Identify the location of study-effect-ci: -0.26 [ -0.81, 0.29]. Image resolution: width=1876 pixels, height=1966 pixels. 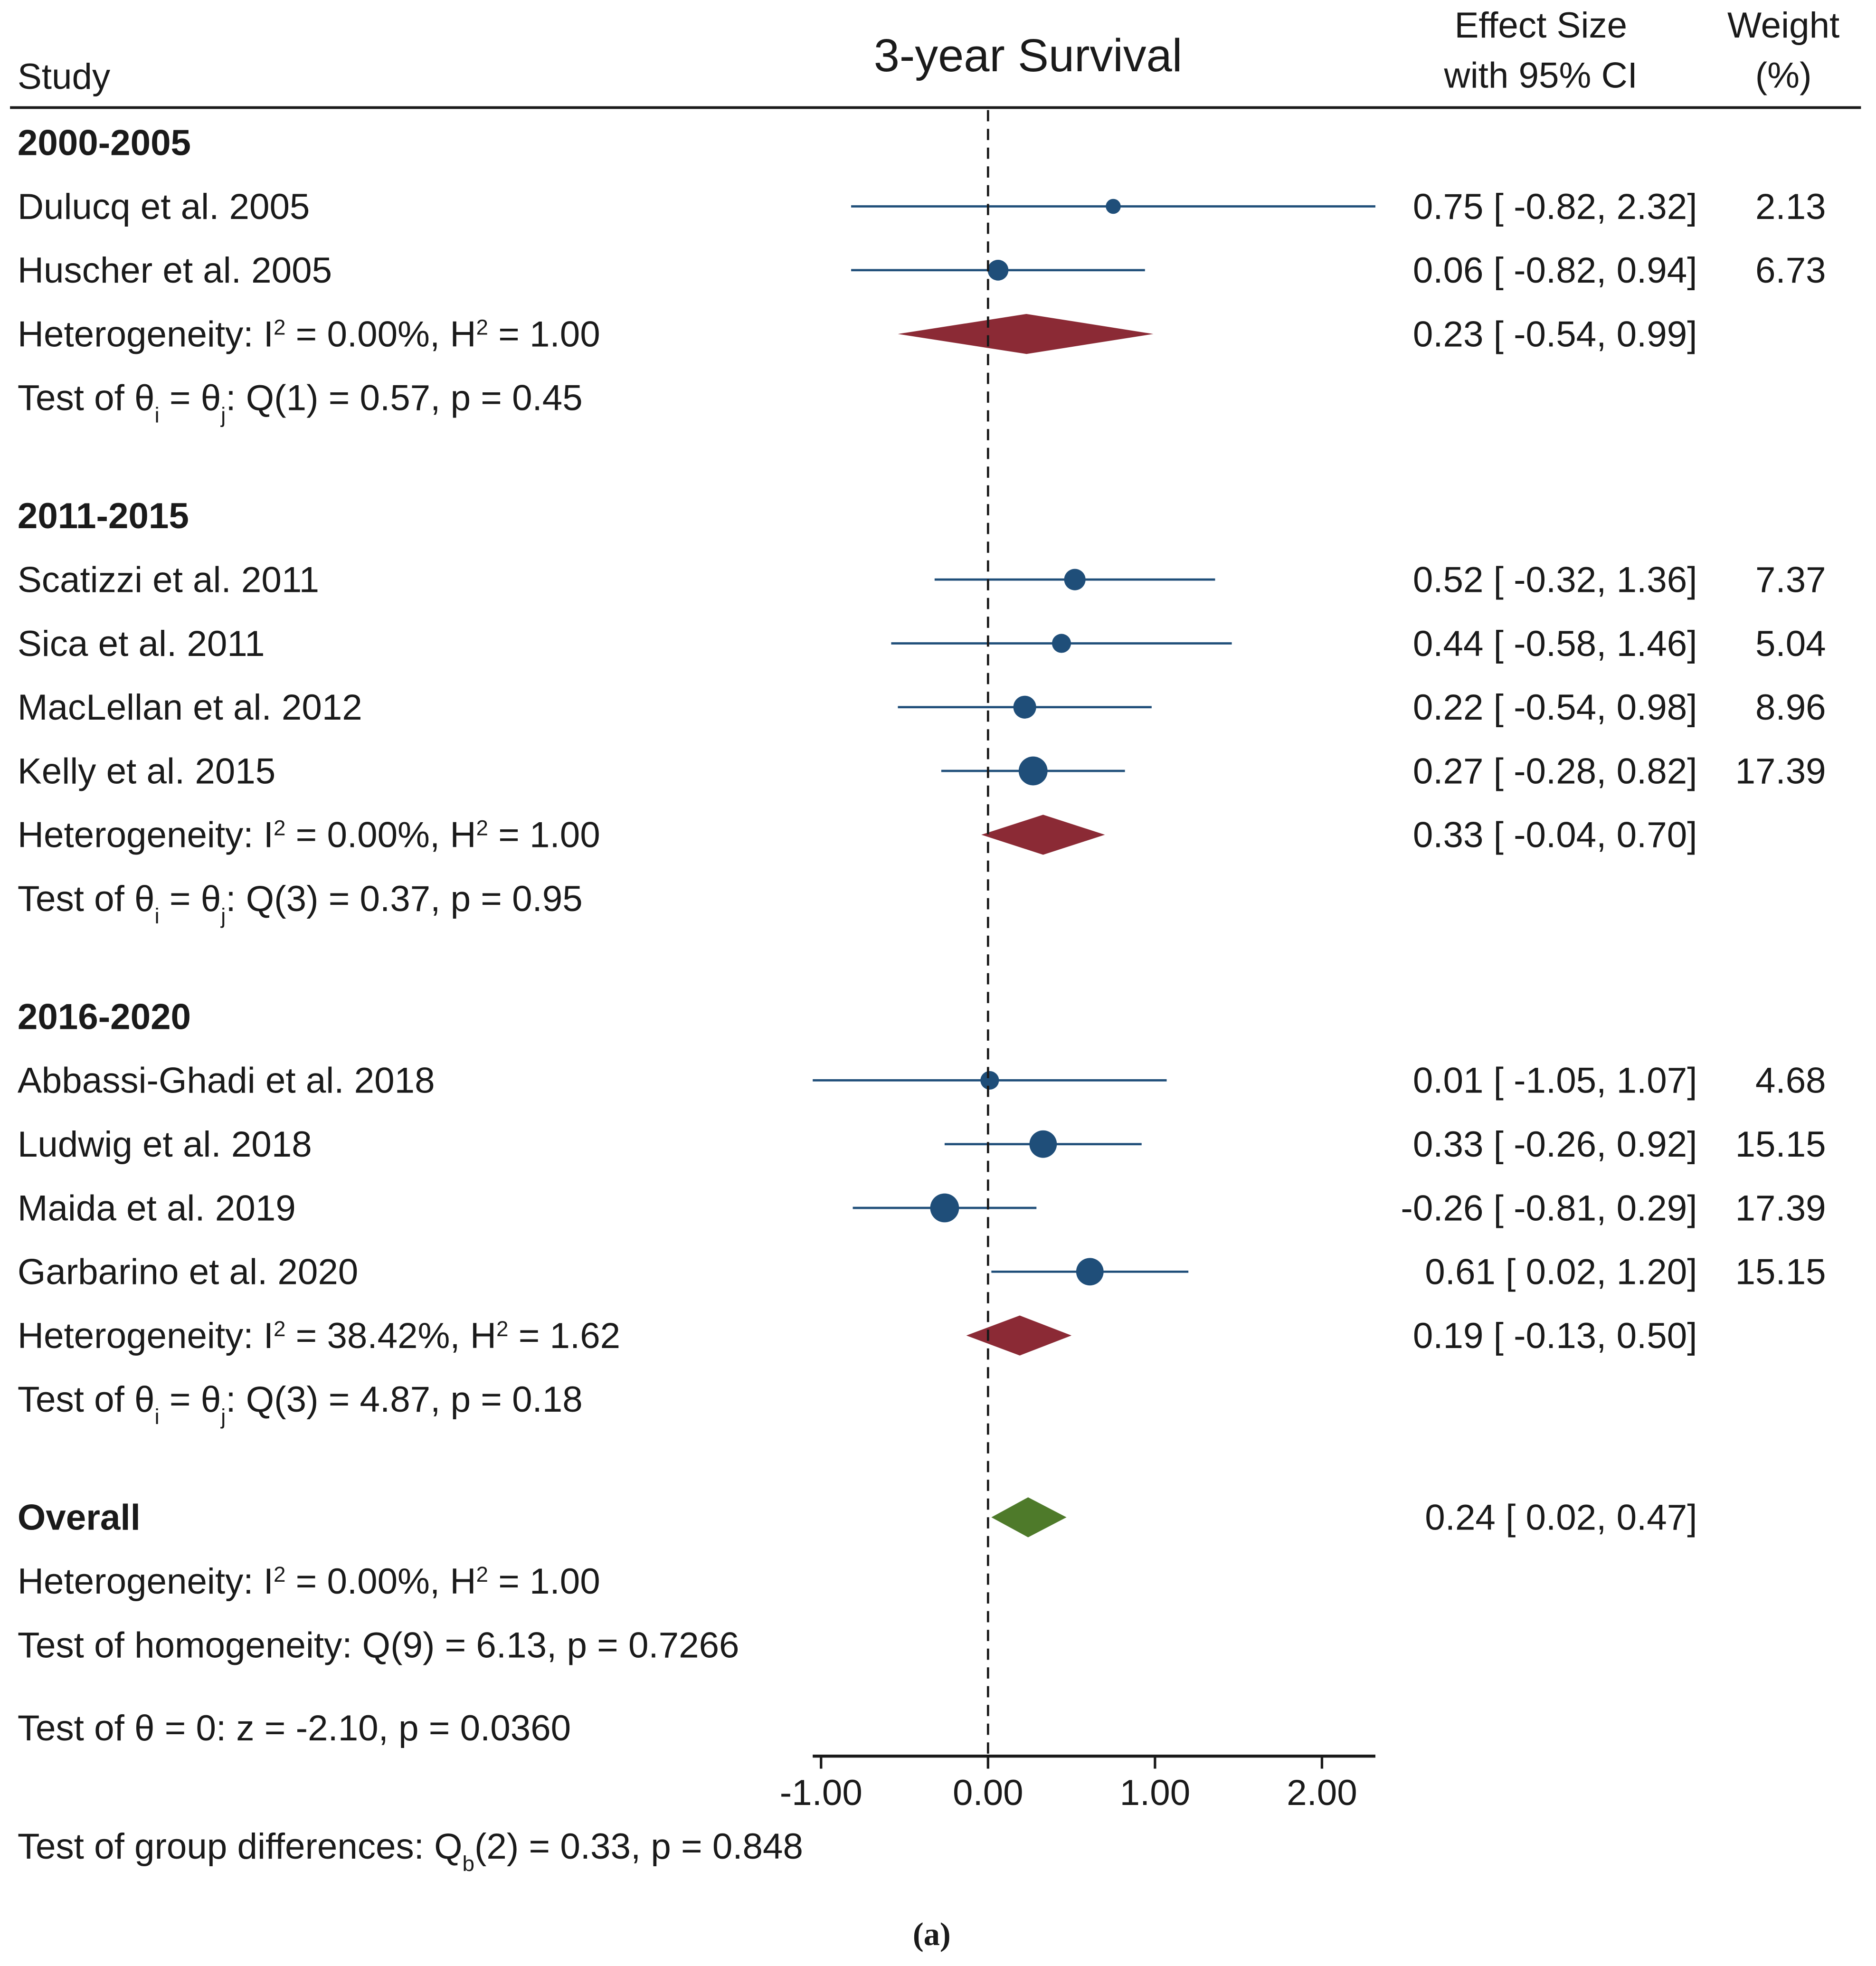
(1549, 1208).